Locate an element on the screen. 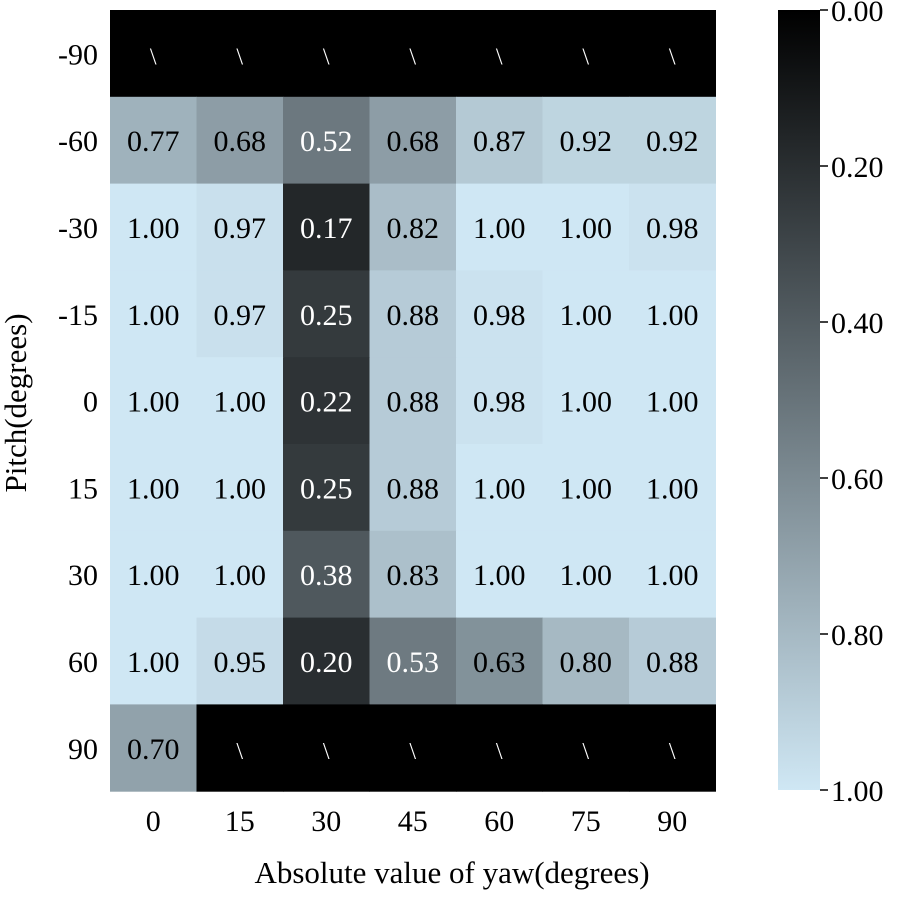 This screenshot has width=900, height=900. x-tick-label: 60 is located at coordinates (499, 821).